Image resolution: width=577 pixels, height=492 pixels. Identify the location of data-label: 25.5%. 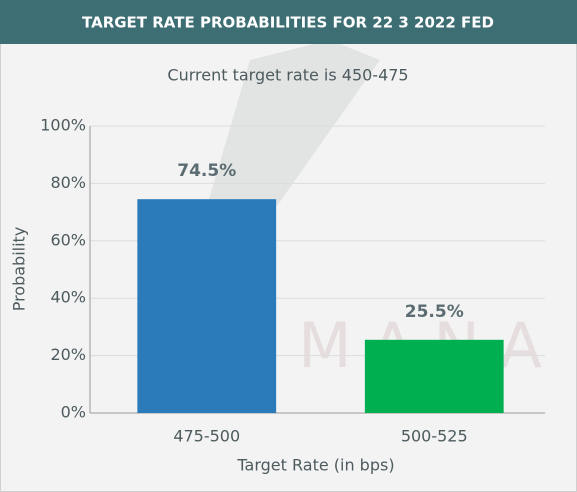
(434, 312).